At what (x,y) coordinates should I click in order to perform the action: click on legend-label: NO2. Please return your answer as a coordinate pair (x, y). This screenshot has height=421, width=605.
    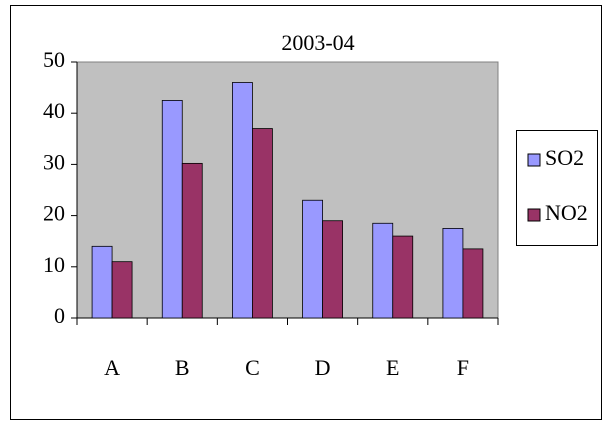
    Looking at the image, I should click on (566, 212).